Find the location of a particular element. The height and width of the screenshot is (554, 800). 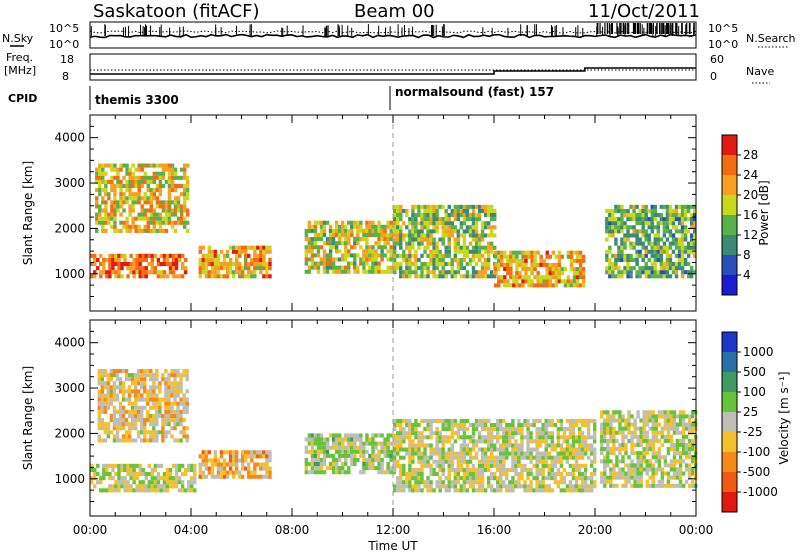

x-tick-label: 16:00 is located at coordinates (494, 530).